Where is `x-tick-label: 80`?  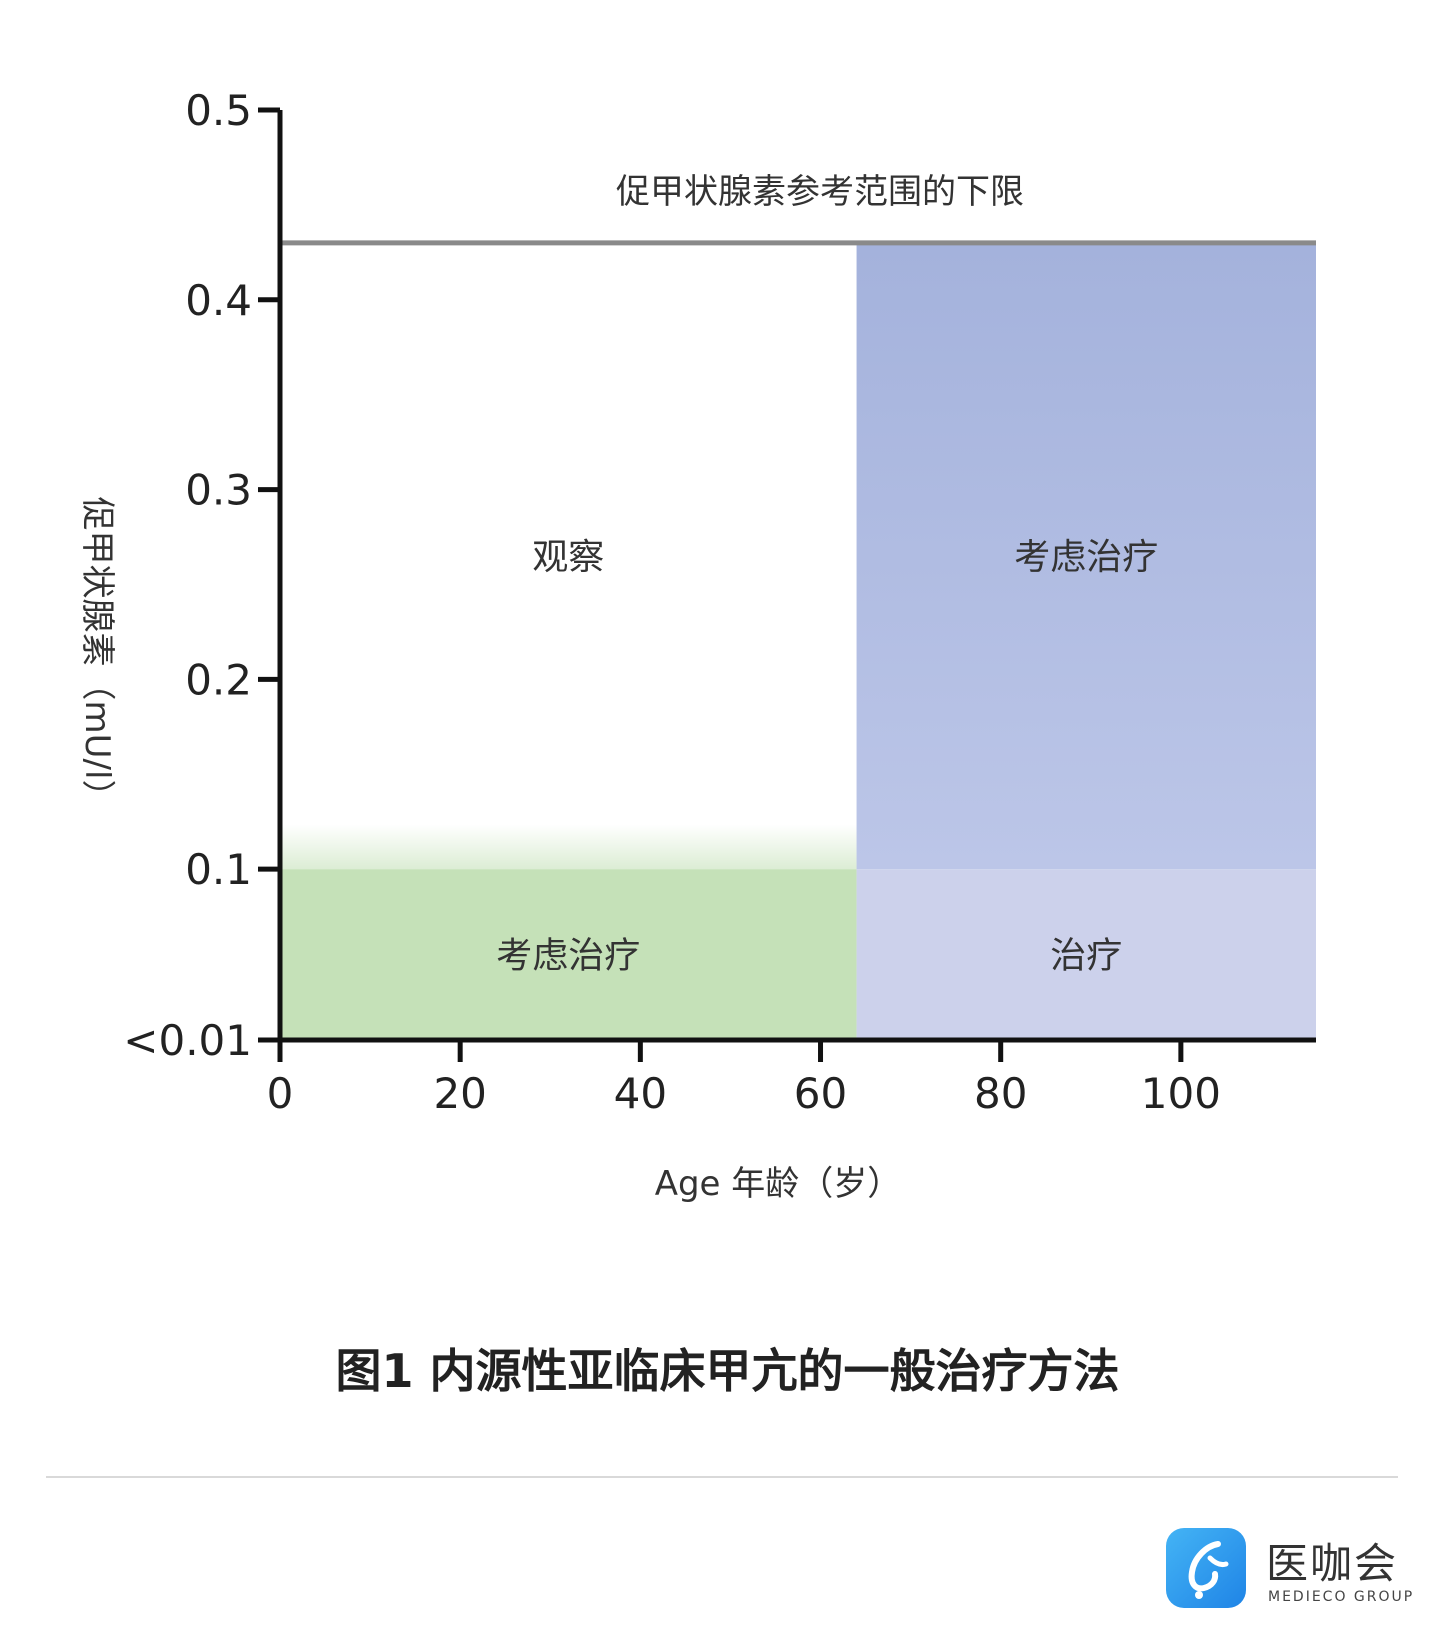 x-tick-label: 80 is located at coordinates (1000, 1093).